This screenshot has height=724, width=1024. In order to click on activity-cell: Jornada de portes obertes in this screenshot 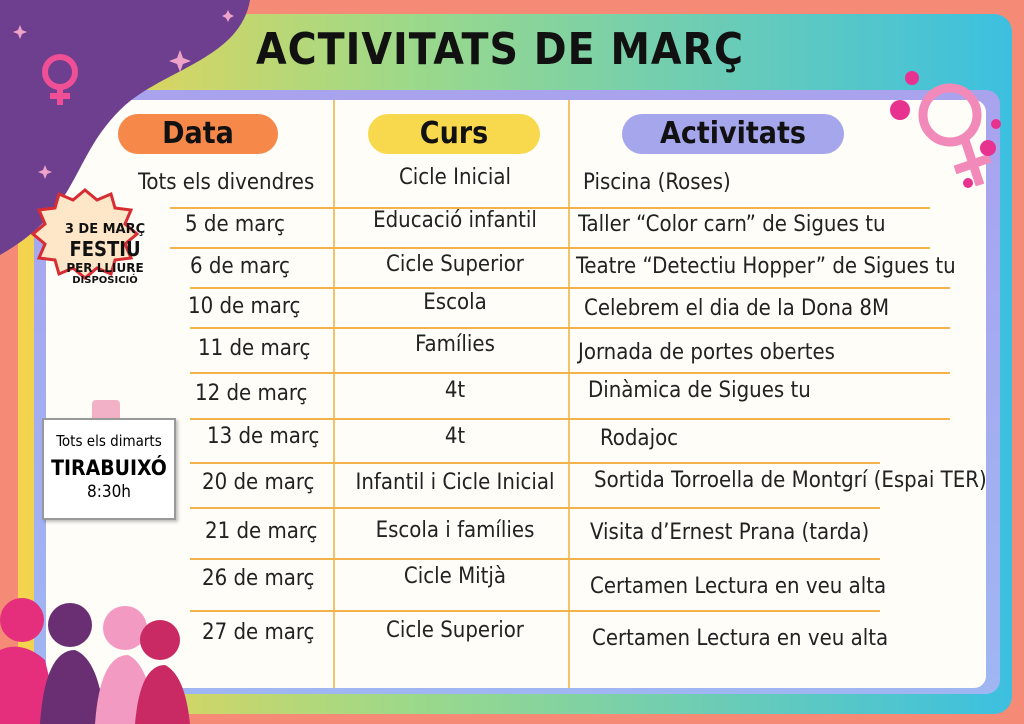, I will do `click(706, 352)`.